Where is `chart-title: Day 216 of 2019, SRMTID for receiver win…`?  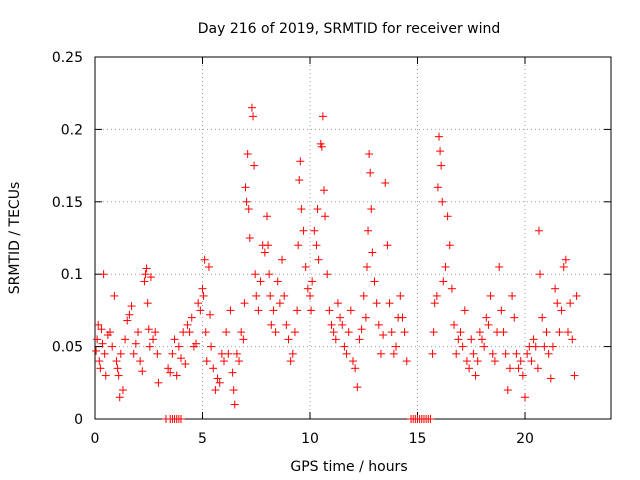
chart-title: Day 216 of 2019, SRMTID for receiver win… is located at coordinates (349, 29).